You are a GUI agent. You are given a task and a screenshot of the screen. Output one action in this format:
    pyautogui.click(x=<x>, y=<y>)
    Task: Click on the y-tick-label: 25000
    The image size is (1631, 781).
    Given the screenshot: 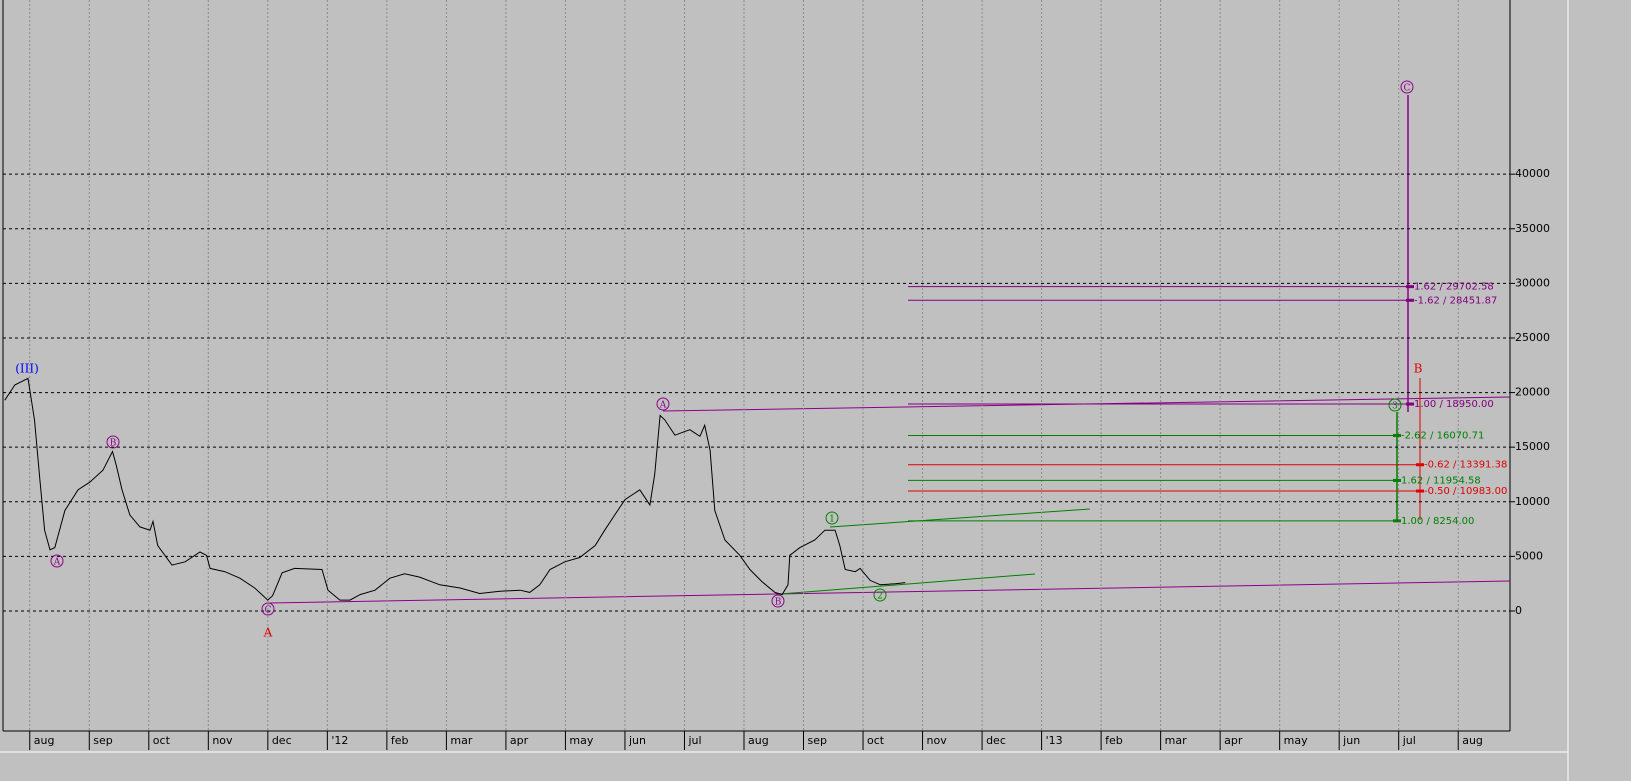 What is the action you would take?
    pyautogui.click(x=1532, y=337)
    